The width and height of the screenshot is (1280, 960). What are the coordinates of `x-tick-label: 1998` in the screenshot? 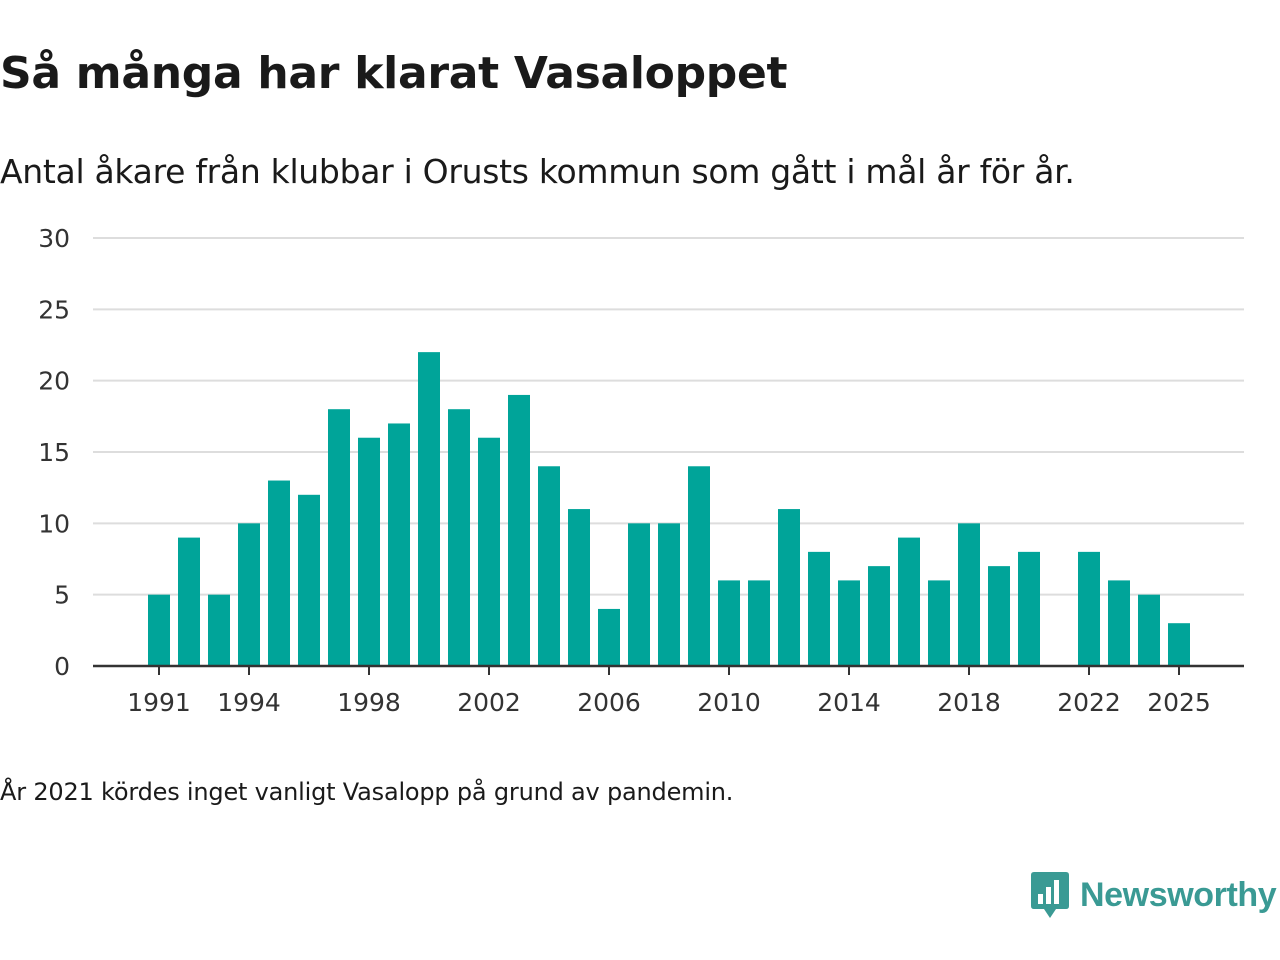 It's located at (369, 702).